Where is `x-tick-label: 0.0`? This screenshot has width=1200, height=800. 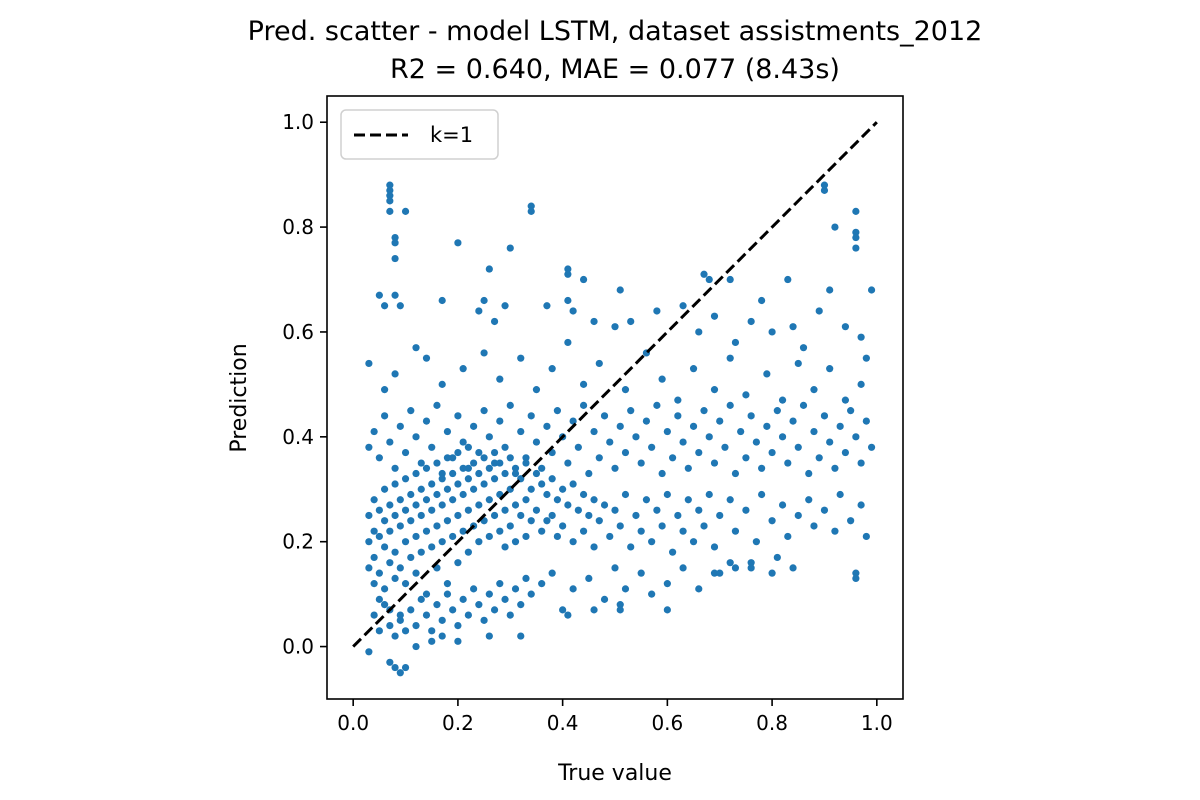
x-tick-label: 0.0 is located at coordinates (353, 723).